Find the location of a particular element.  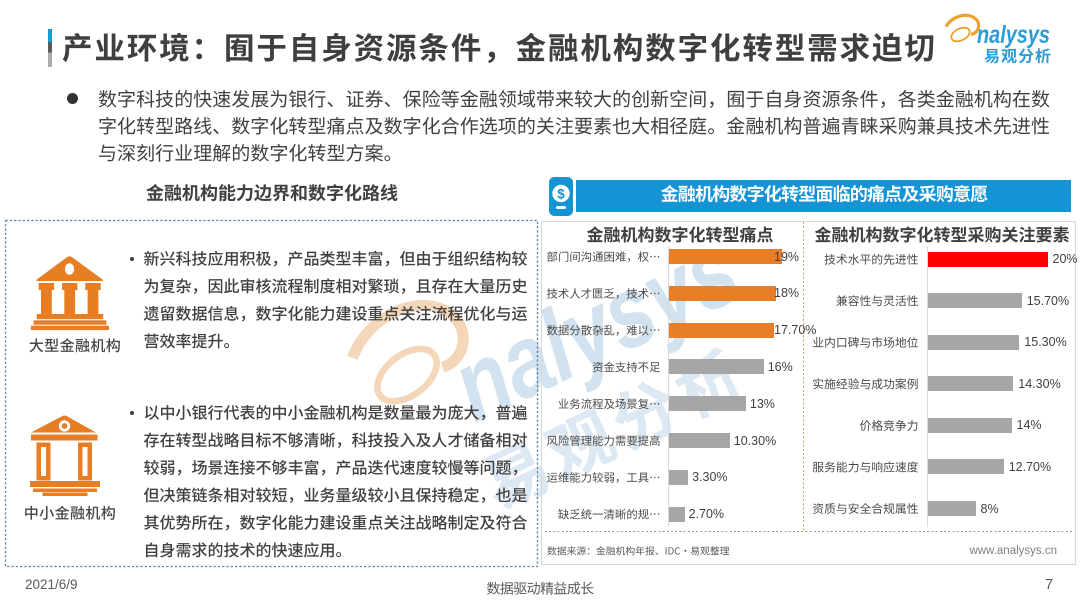

svg-text: nalysys is located at coordinates (1013, 35).